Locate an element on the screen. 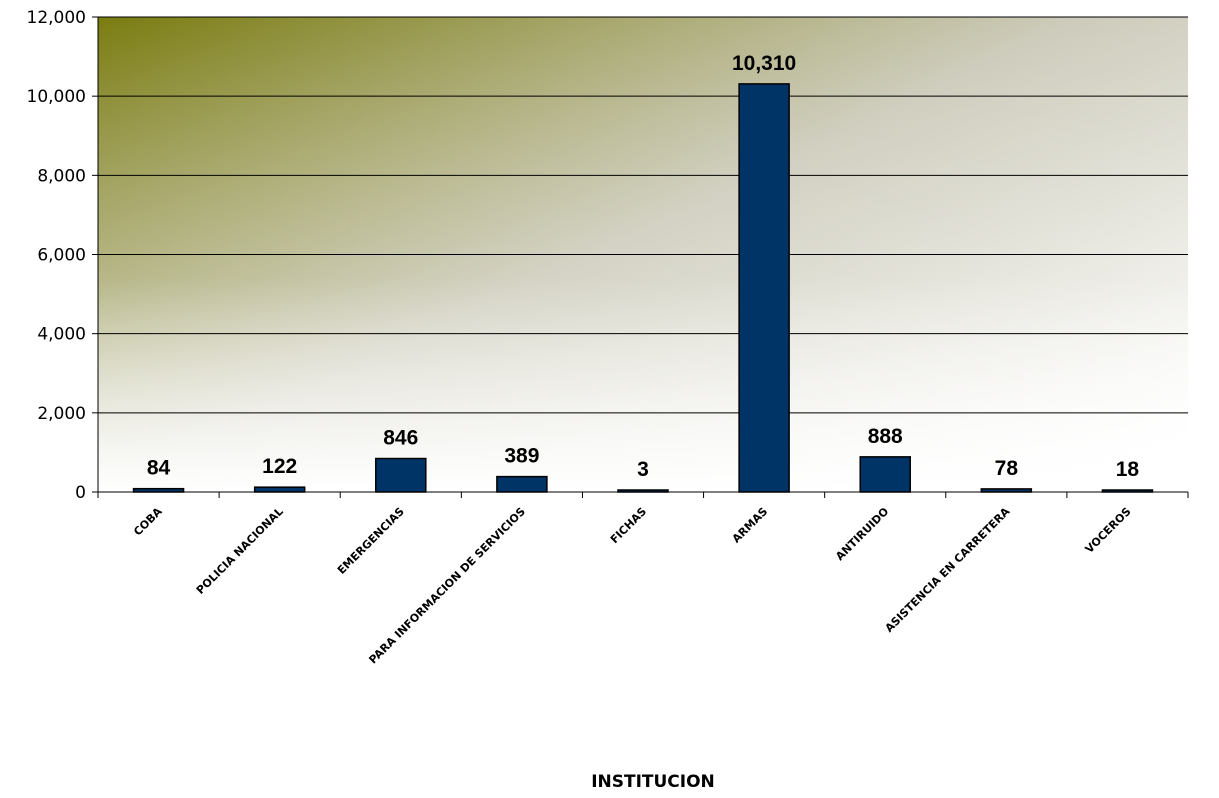 The image size is (1219, 798). x-tick-label: COBA is located at coordinates (148, 522).